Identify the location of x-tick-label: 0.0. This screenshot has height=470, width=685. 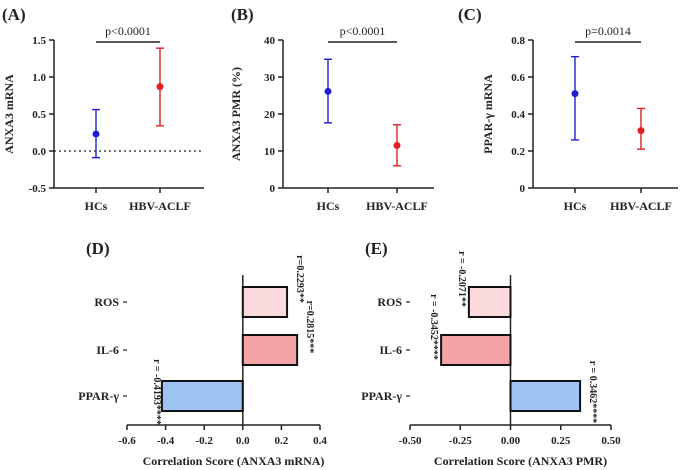
(243, 441).